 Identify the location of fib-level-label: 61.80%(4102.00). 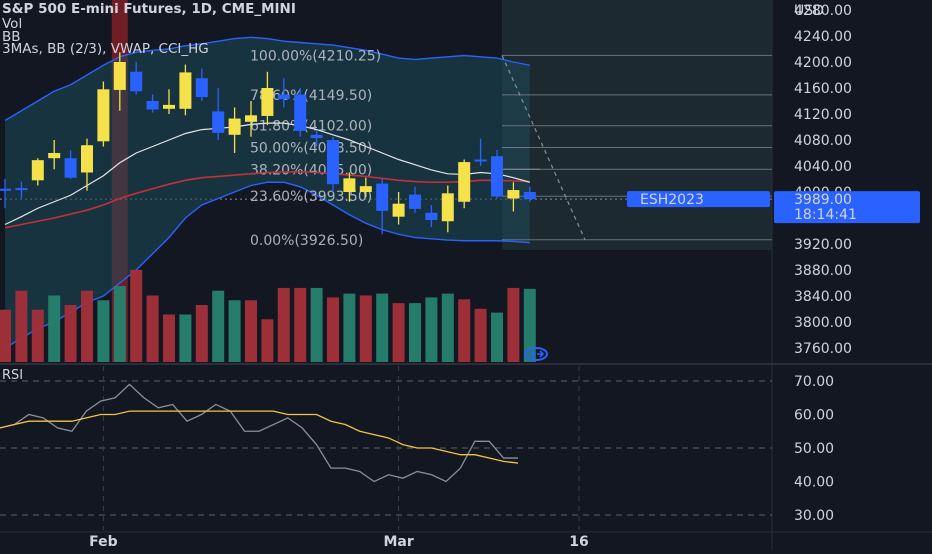
(311, 127).